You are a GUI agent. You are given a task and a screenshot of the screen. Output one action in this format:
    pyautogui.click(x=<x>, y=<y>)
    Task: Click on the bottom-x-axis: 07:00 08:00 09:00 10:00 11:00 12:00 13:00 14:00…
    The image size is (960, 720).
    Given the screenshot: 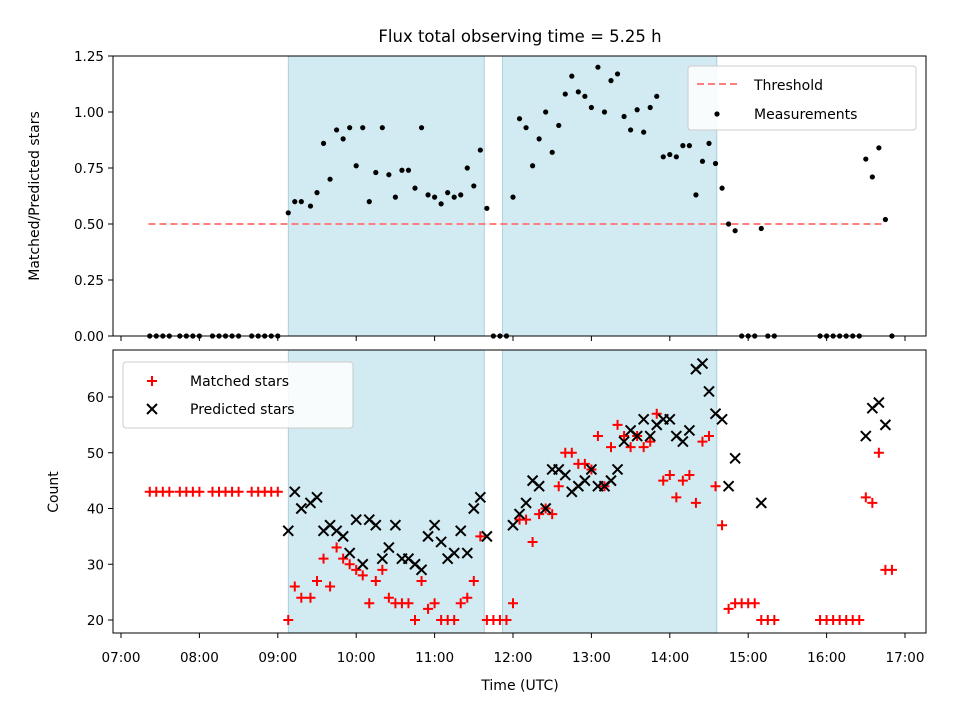 What is the action you would take?
    pyautogui.click(x=513, y=649)
    